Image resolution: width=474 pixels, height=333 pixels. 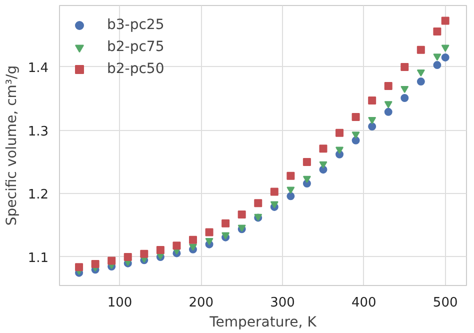 I want to click on legend-label: b3-pc25, so click(x=135, y=25).